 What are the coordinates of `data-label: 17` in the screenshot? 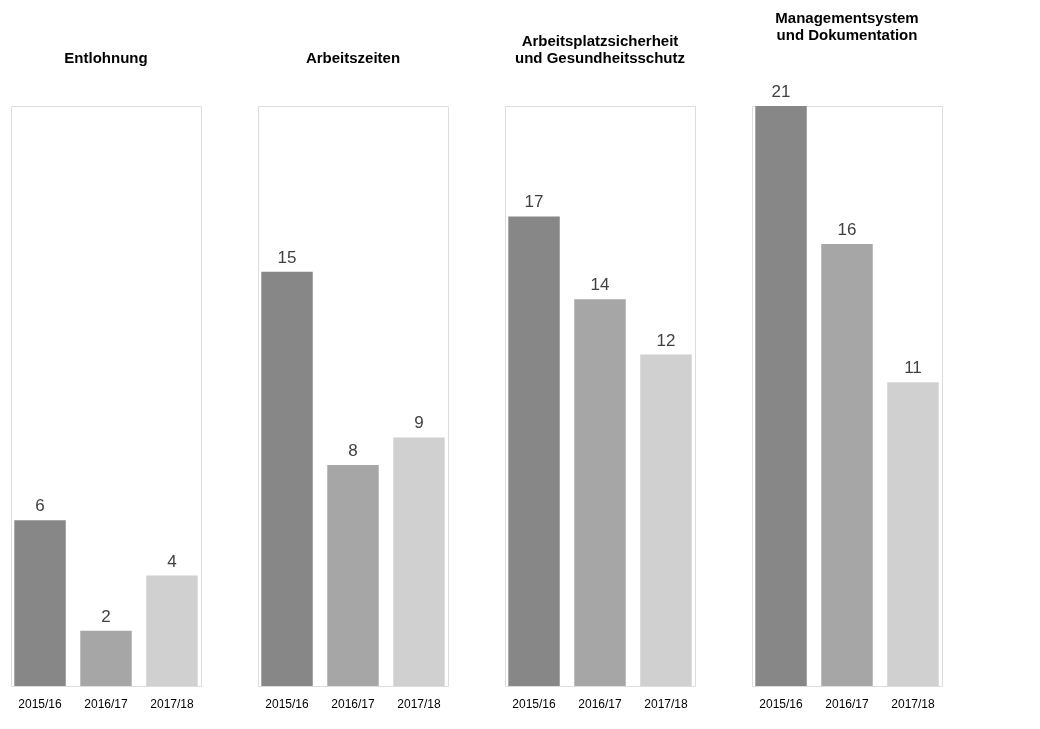 It's located at (534, 202).